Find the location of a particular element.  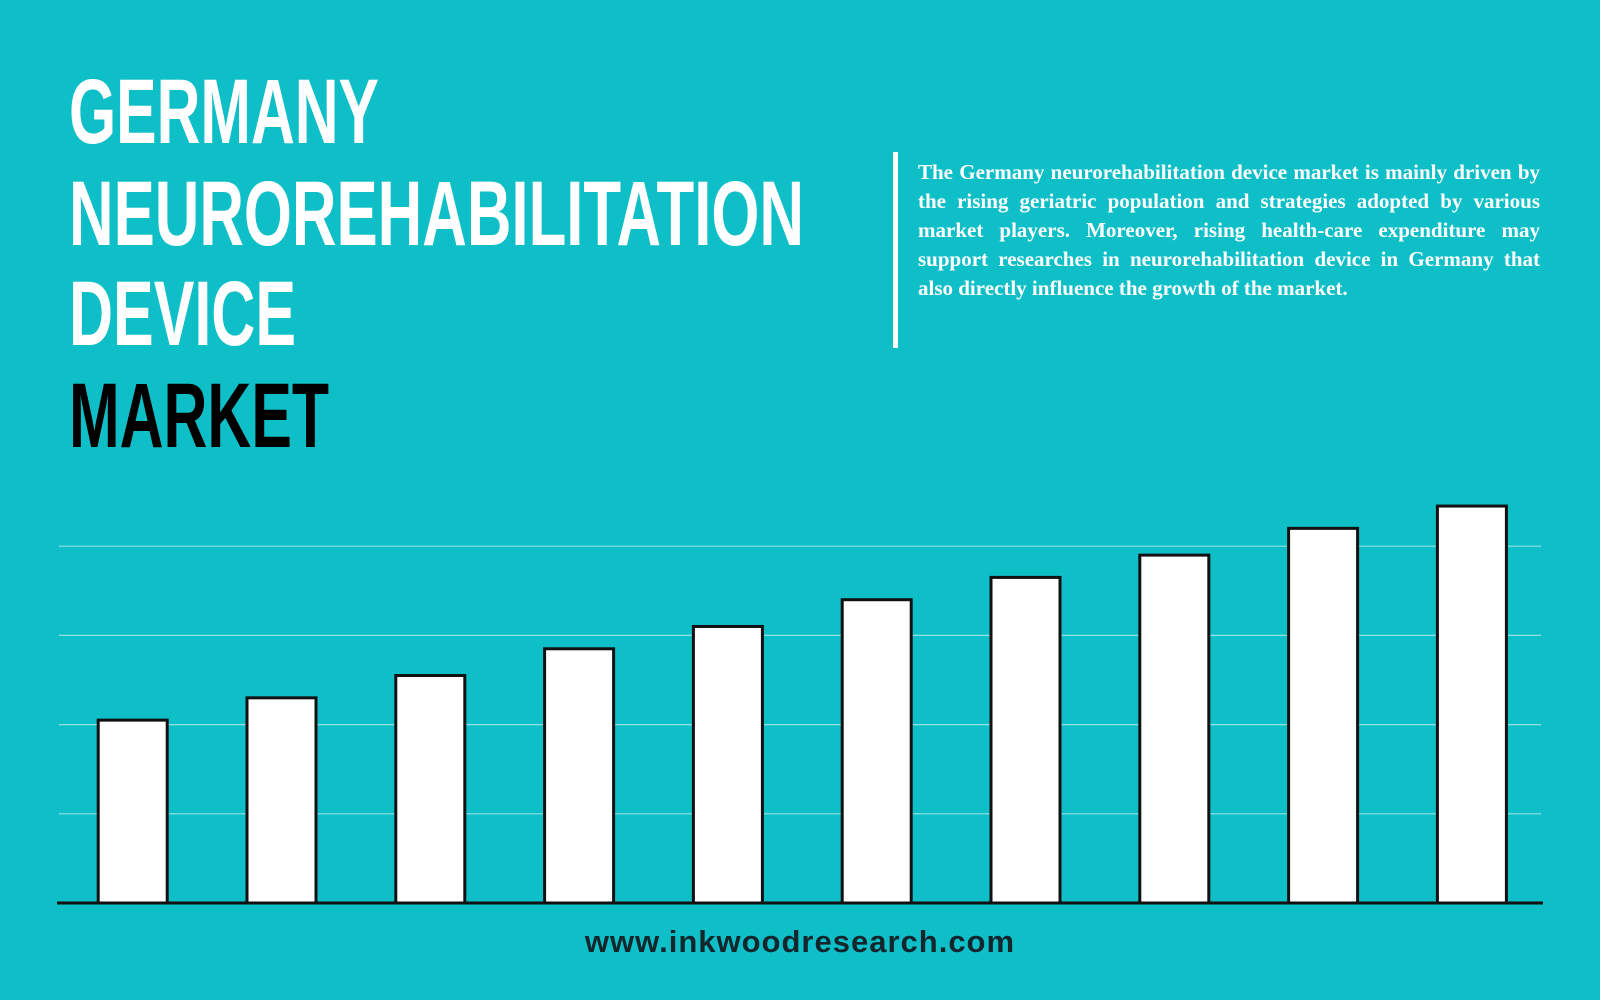

divider is located at coordinates (895, 250).